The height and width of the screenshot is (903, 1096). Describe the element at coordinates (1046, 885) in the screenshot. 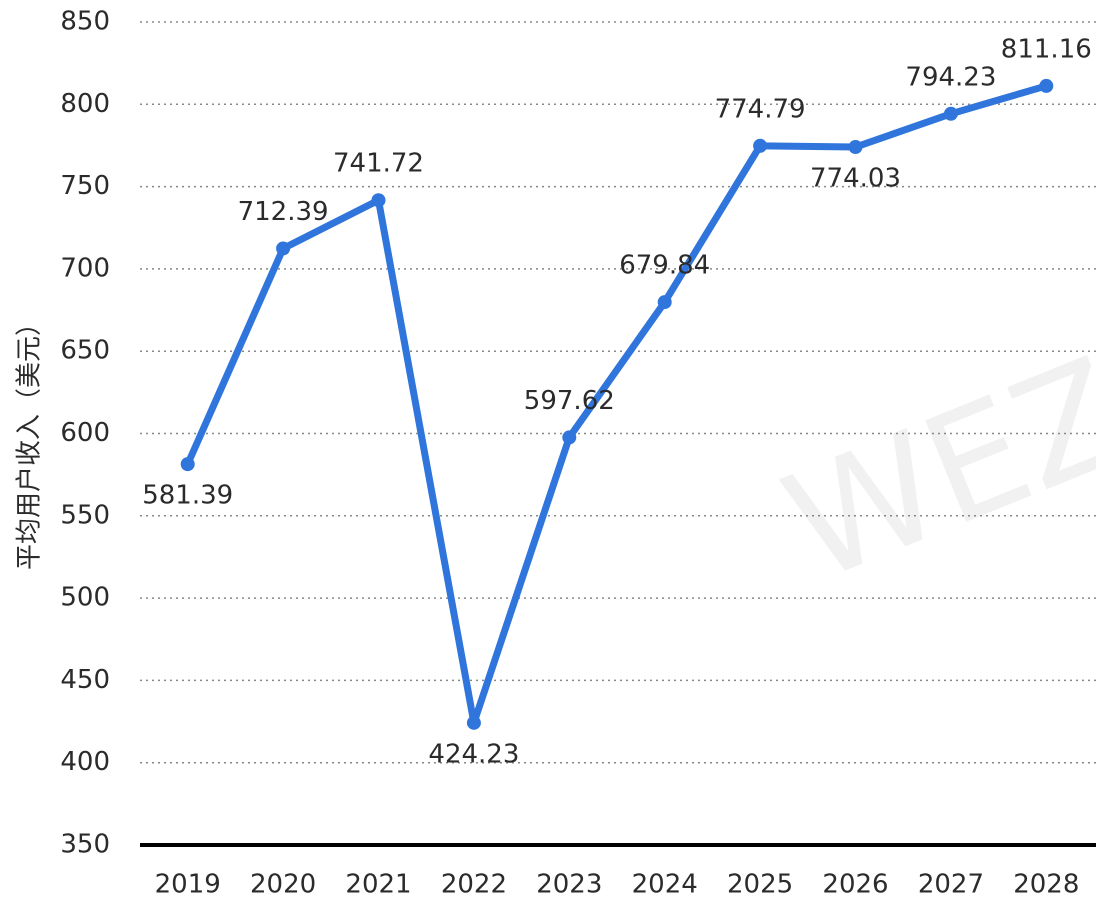

I see `x-tick-label: 2028` at that location.